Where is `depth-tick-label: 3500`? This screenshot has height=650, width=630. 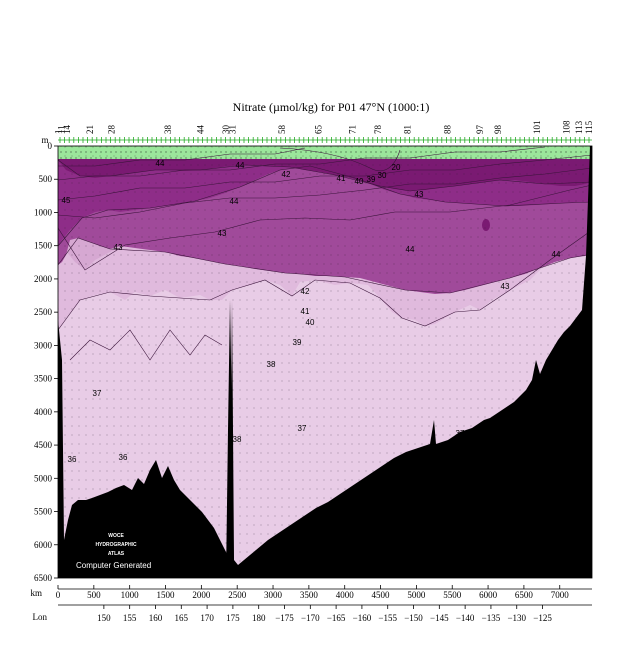
depth-tick-label: 3500 is located at coordinates (43, 379).